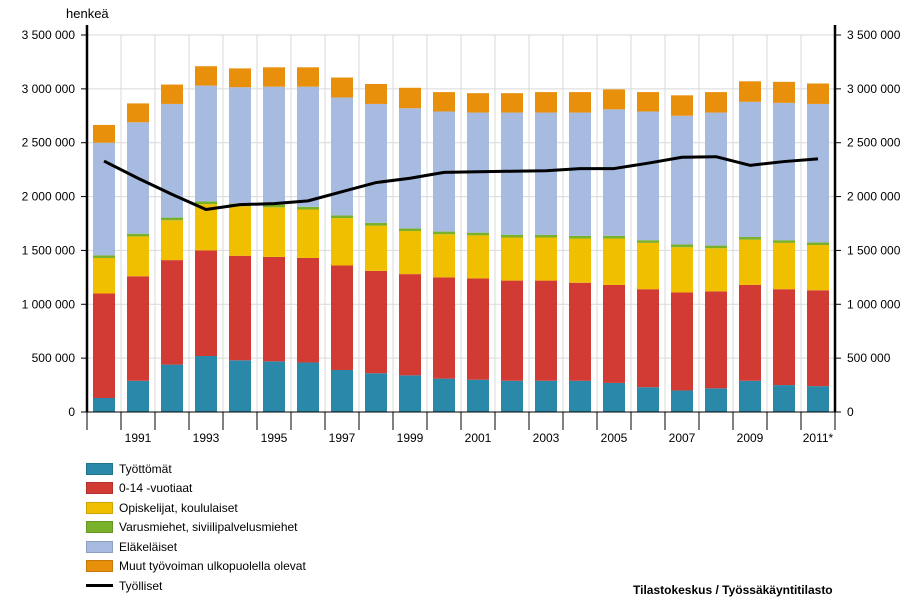  What do you see at coordinates (874, 197) in the screenshot?
I see `y-tick-label-right: 2 000 000` at bounding box center [874, 197].